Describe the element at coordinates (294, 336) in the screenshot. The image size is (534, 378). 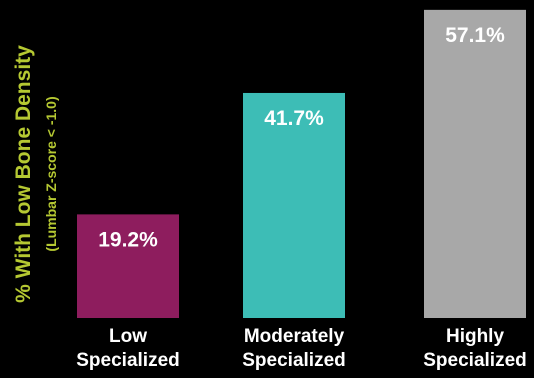
I see `category-label-2-line-1: Moderately` at that location.